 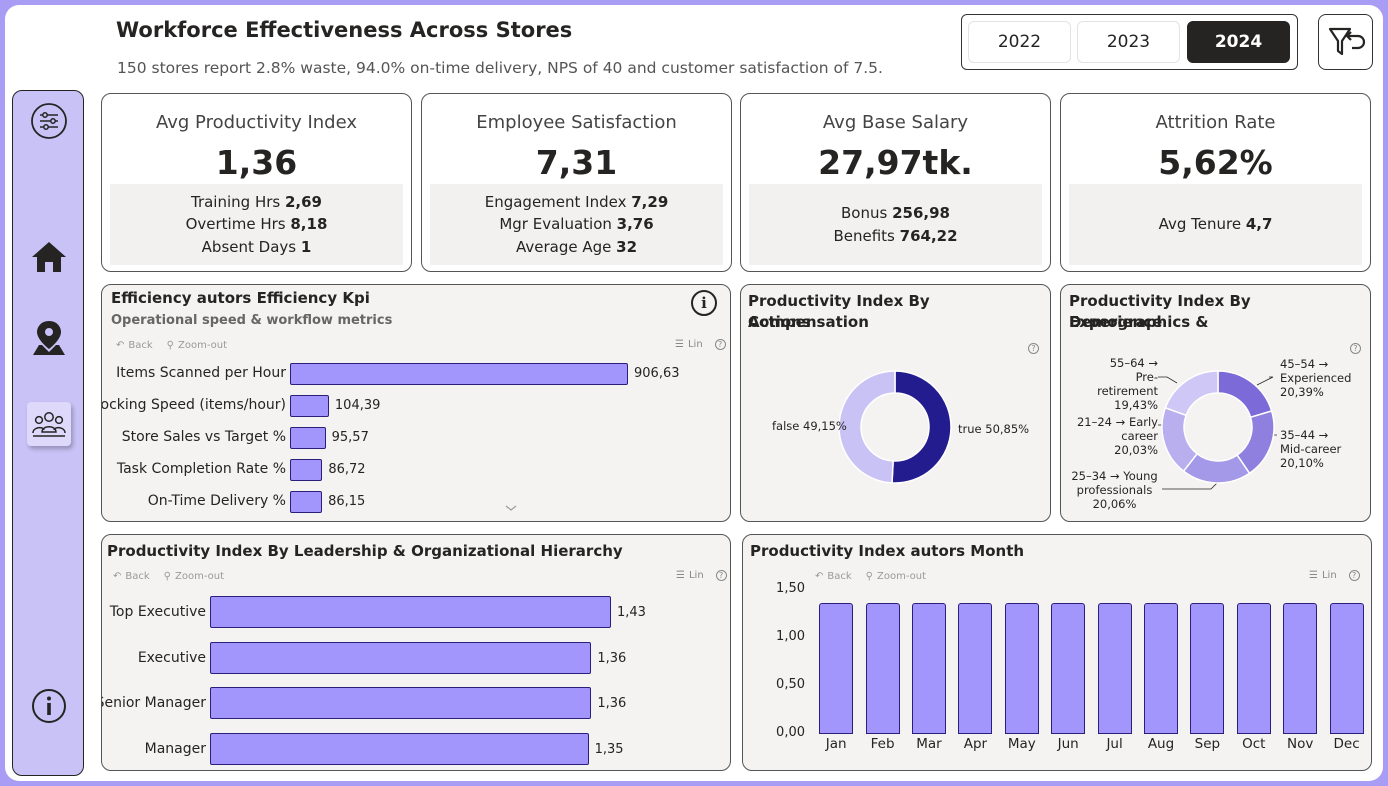 I want to click on year-2022-button: 2022, so click(x=1019, y=42).